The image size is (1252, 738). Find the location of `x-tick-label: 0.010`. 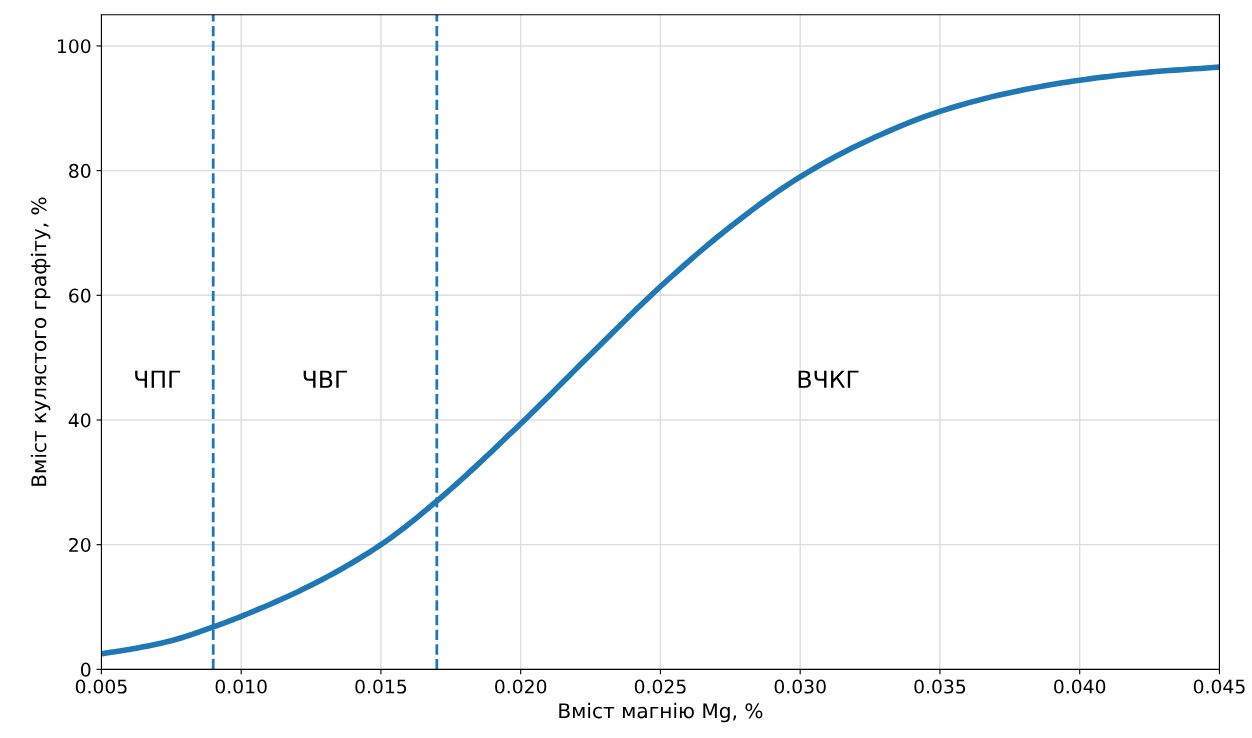

x-tick-label: 0.010 is located at coordinates (241, 686).